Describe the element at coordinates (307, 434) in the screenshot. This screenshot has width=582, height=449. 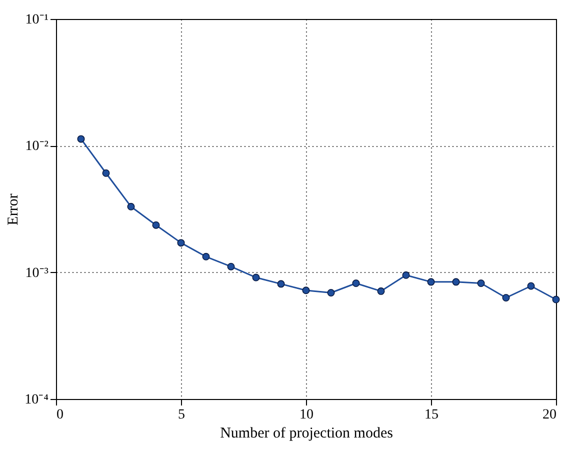
I see `x-axis-title: Number of projection modes` at that location.